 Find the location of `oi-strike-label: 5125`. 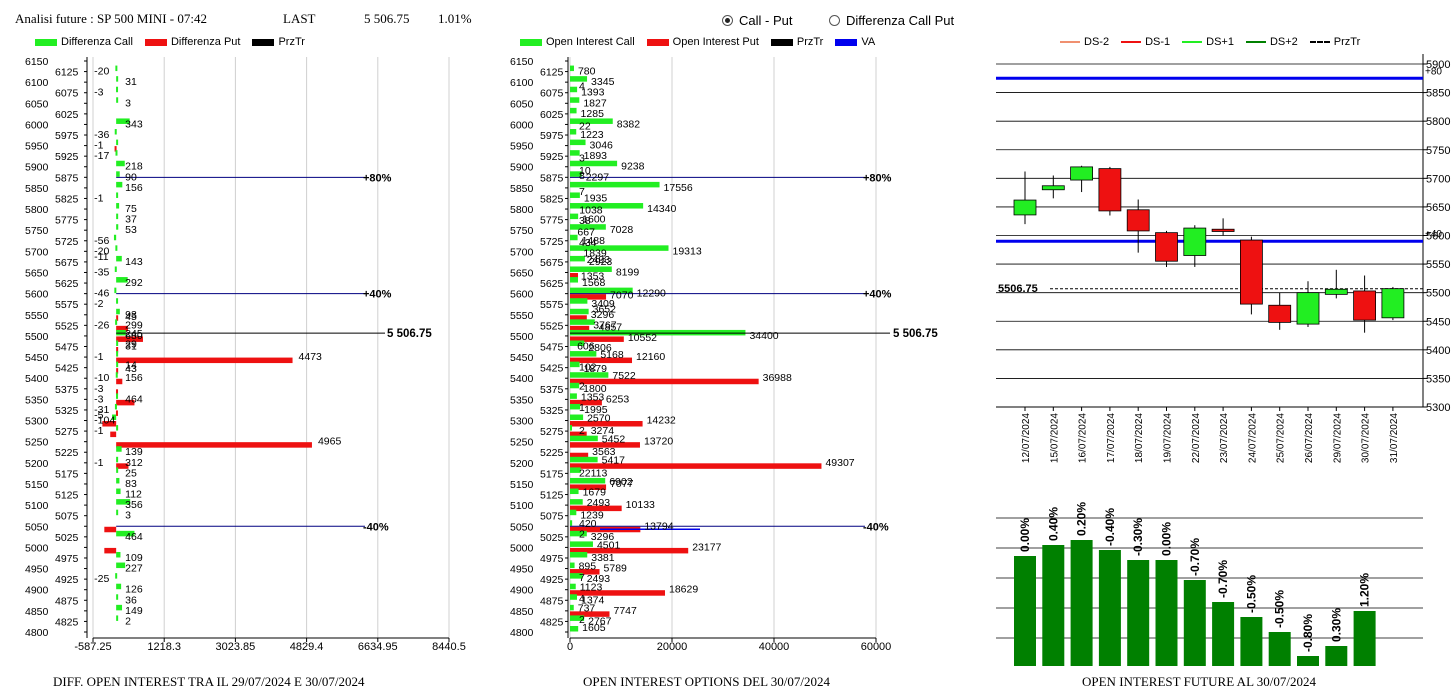

oi-strike-label: 5125 is located at coordinates (552, 496).